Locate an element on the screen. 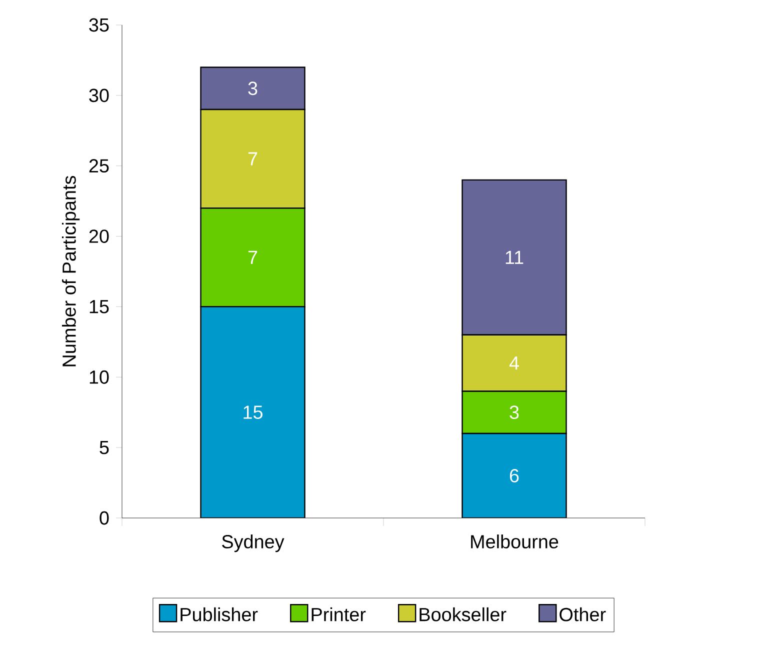 Image resolution: width=762 pixels, height=652 pixels. legend-label: Publisher is located at coordinates (219, 614).